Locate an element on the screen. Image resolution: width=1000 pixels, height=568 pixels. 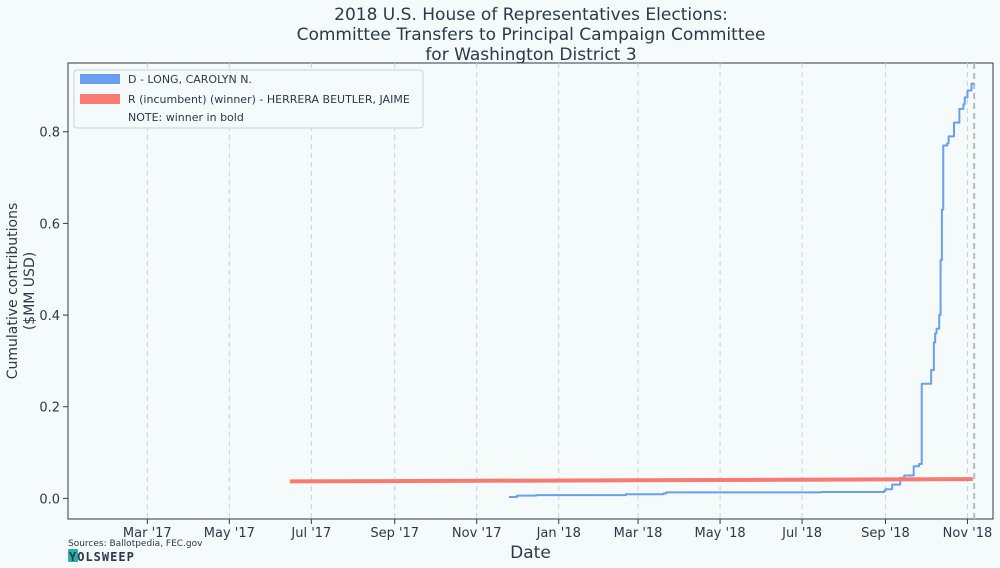
legend-box is located at coordinates (248, 99).